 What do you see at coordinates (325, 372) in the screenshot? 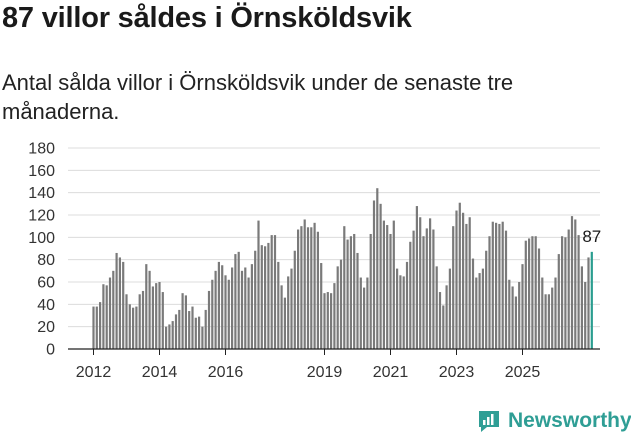
I see `x-tick-label: 2019` at bounding box center [325, 372].